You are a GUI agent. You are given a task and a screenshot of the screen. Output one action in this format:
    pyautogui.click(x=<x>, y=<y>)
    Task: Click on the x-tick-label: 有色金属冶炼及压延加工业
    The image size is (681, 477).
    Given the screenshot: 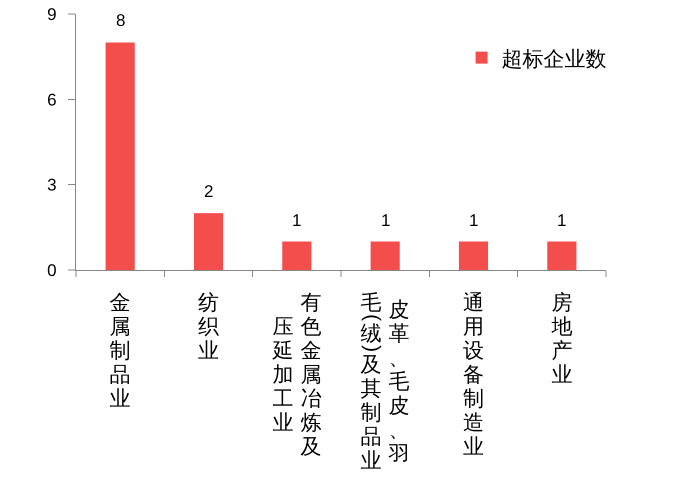 What is the action you would take?
    pyautogui.click(x=296, y=375)
    